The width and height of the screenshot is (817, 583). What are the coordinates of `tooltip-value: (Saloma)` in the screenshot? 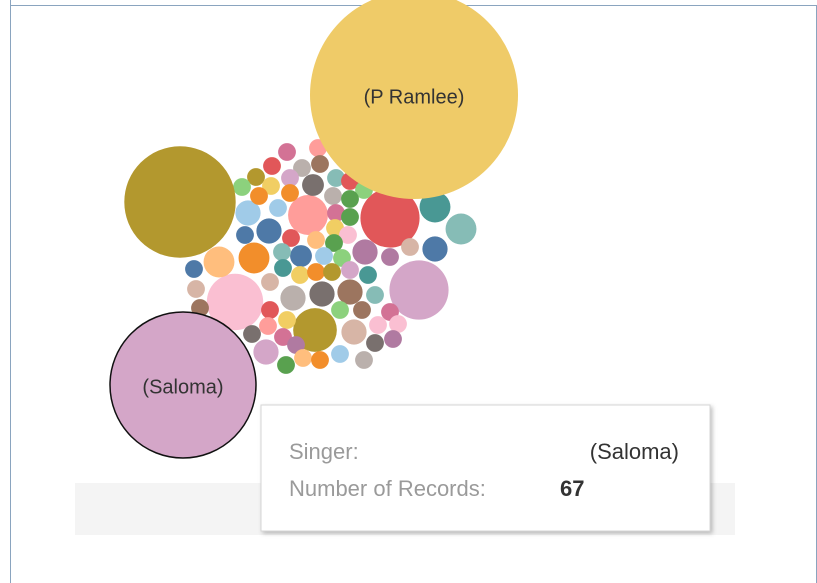 It's located at (634, 451).